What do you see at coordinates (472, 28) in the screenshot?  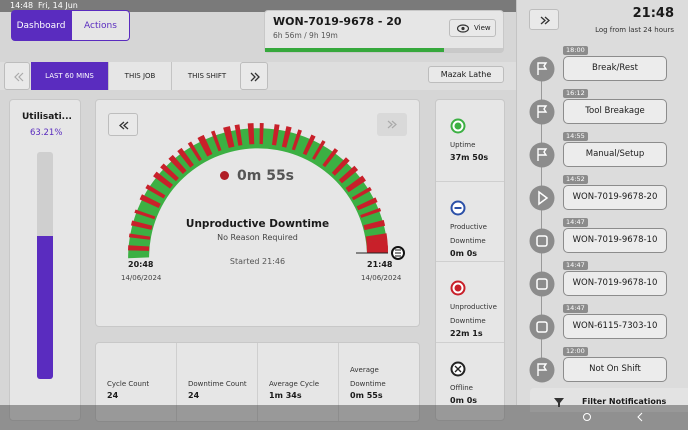 I see `view-button: View` at bounding box center [472, 28].